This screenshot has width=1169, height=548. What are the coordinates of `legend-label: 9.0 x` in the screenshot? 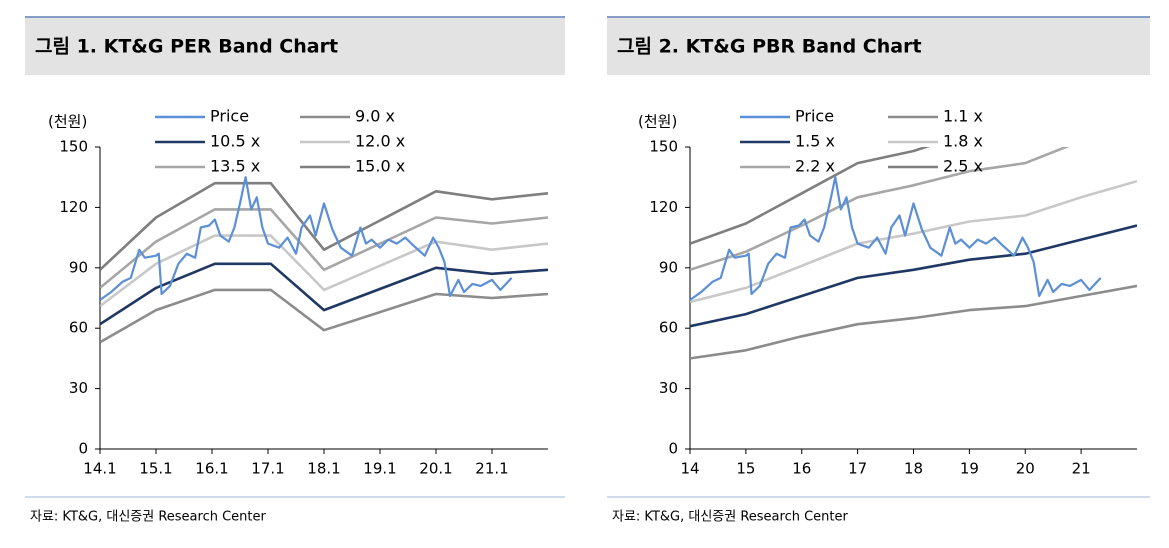 It's located at (375, 116).